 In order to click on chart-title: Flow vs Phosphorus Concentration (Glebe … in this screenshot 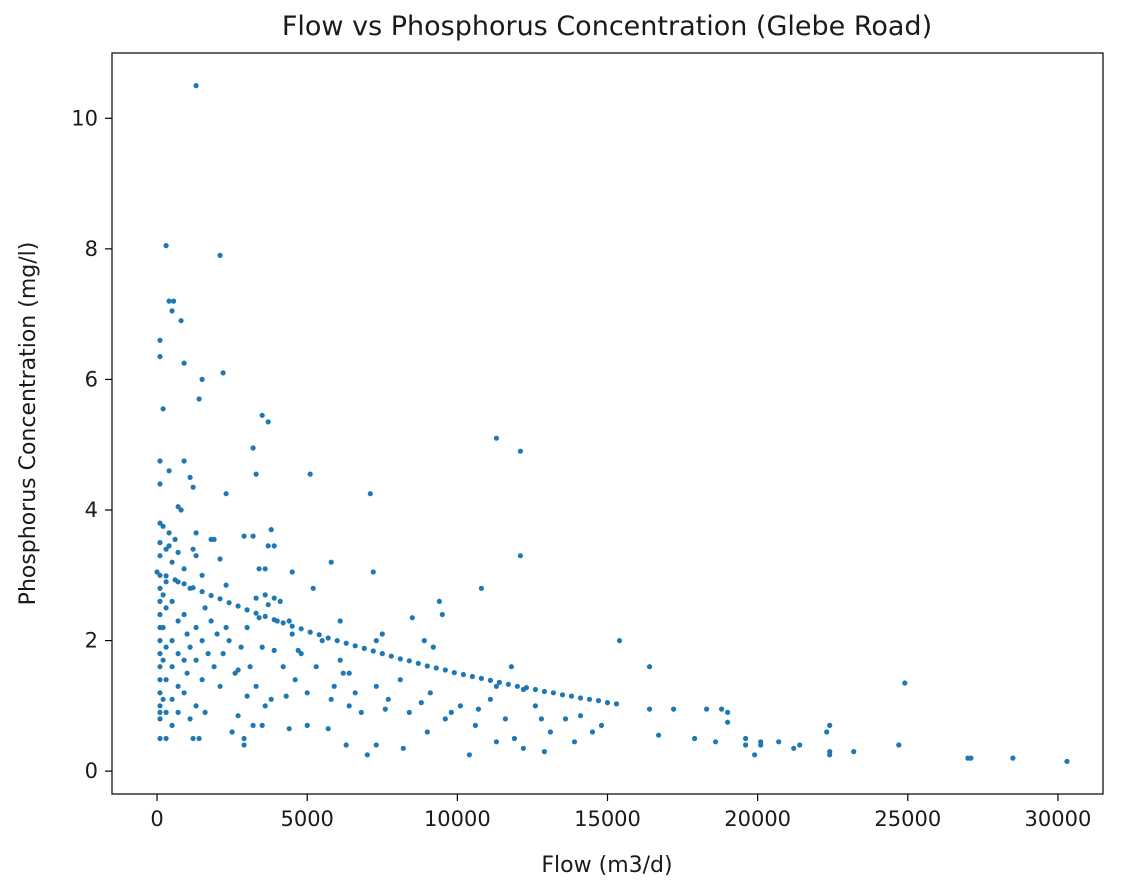, I will do `click(607, 26)`.